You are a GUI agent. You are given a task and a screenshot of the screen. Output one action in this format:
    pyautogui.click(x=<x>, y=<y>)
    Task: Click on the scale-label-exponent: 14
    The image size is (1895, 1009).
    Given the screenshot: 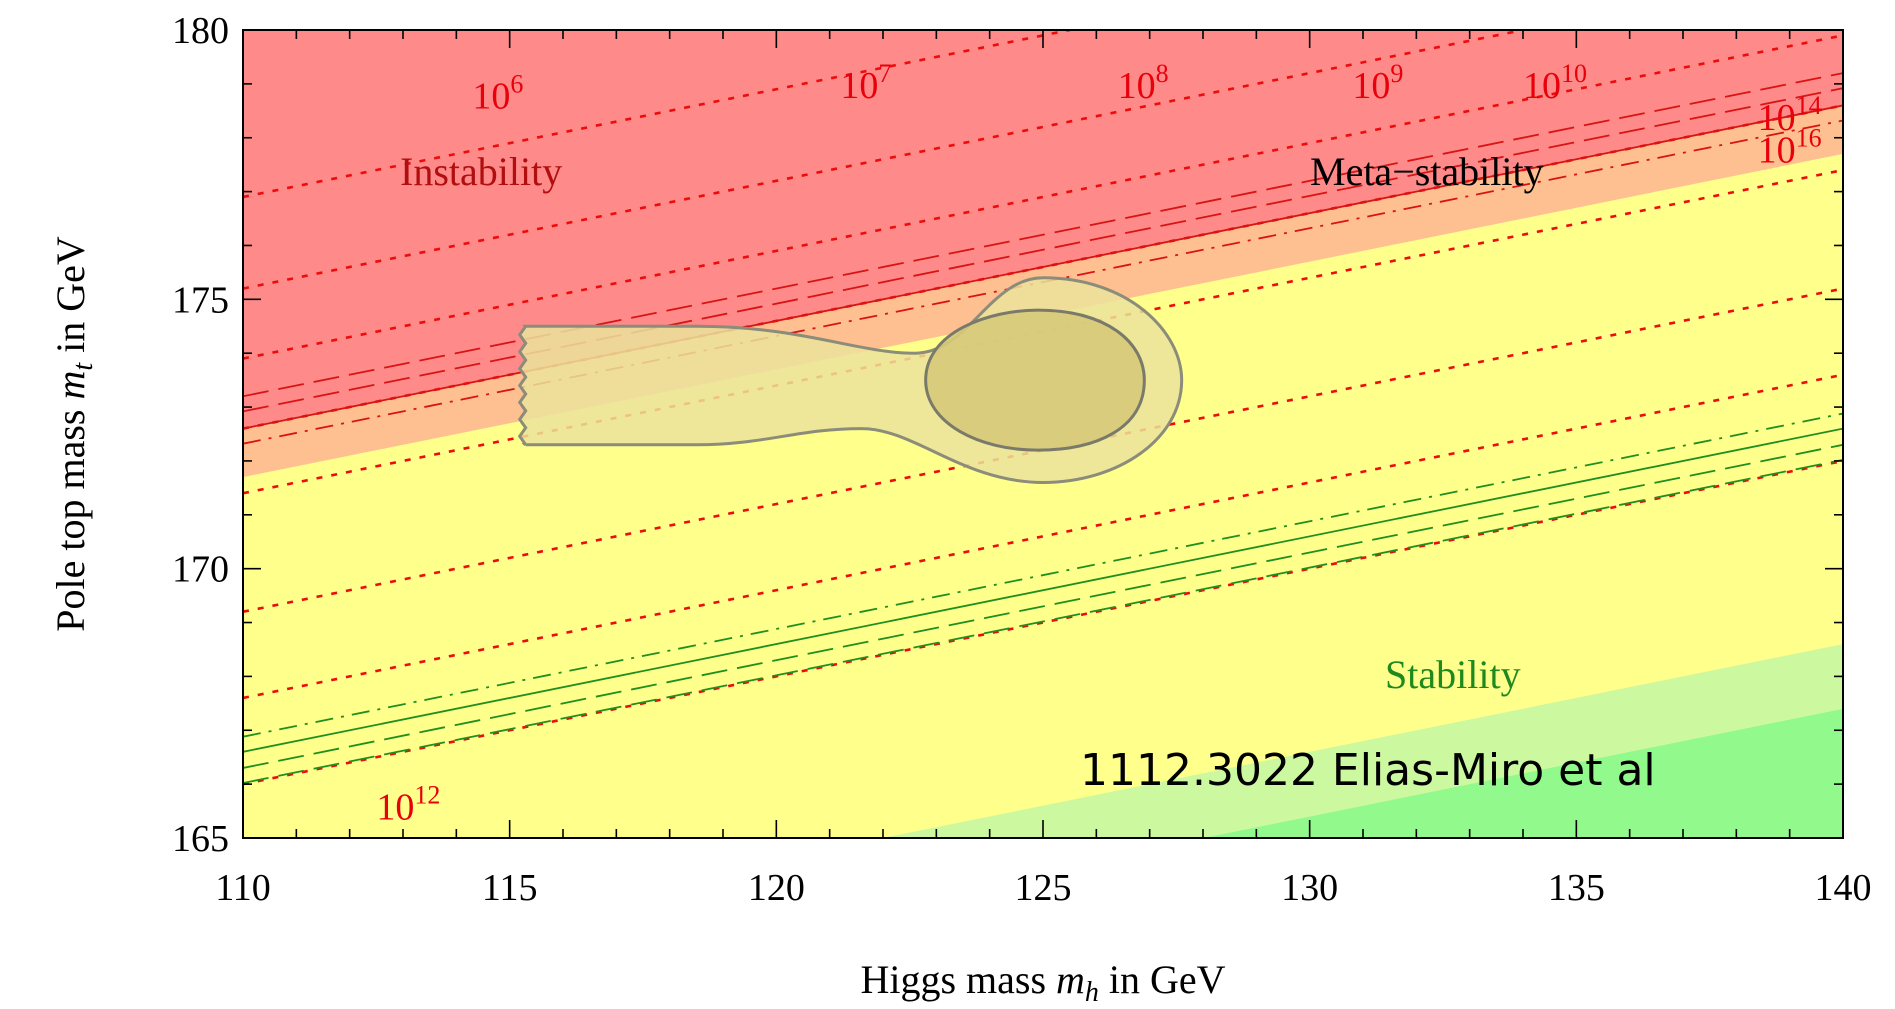 What is the action you would take?
    pyautogui.click(x=1809, y=105)
    